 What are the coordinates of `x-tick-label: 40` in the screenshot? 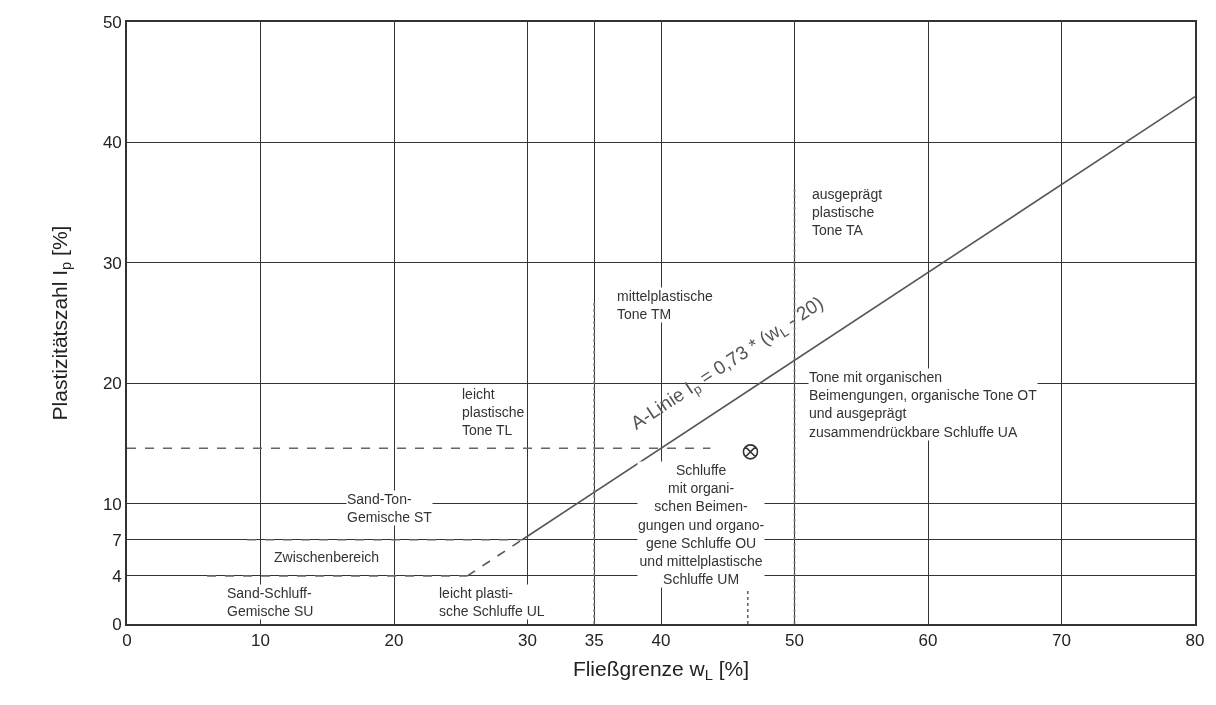 It's located at (661, 641).